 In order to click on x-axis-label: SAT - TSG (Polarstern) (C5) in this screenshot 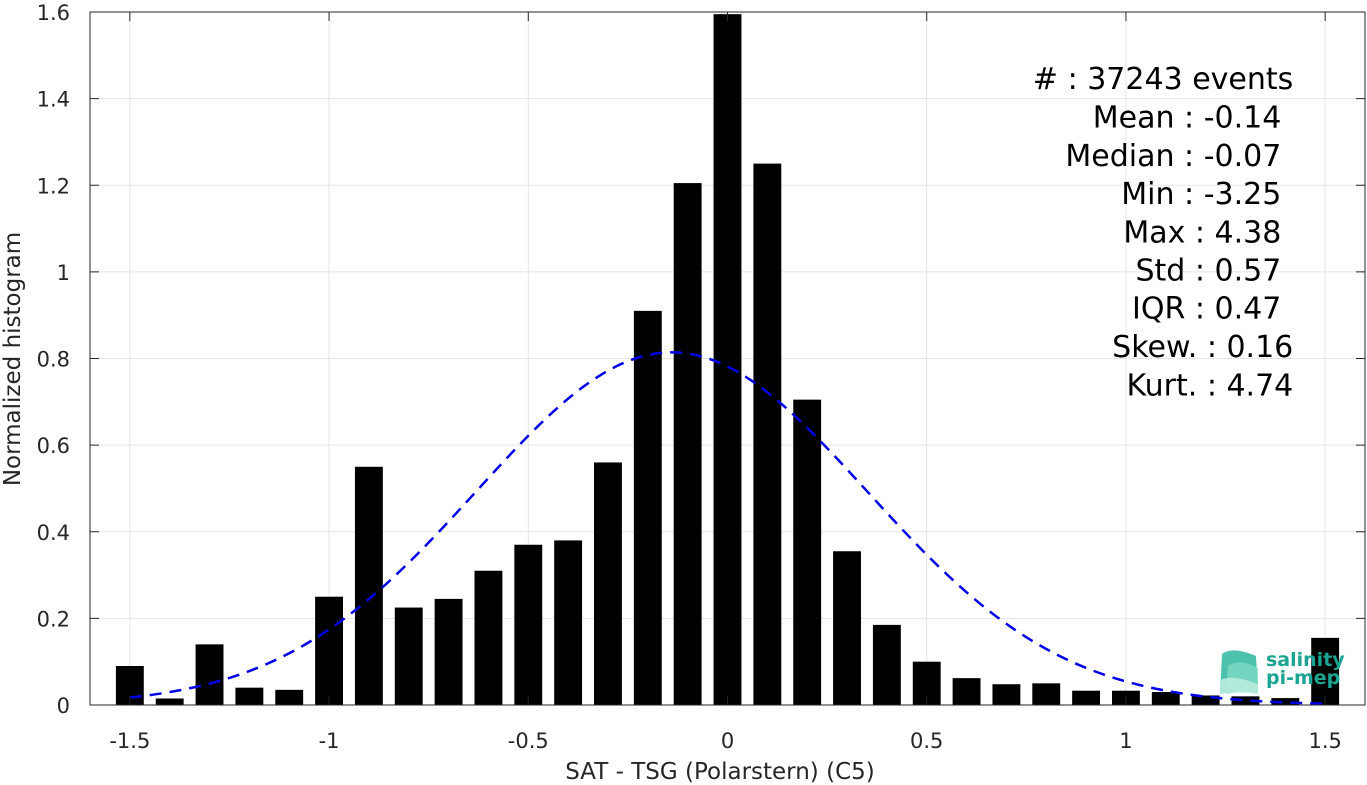, I will do `click(719, 772)`.